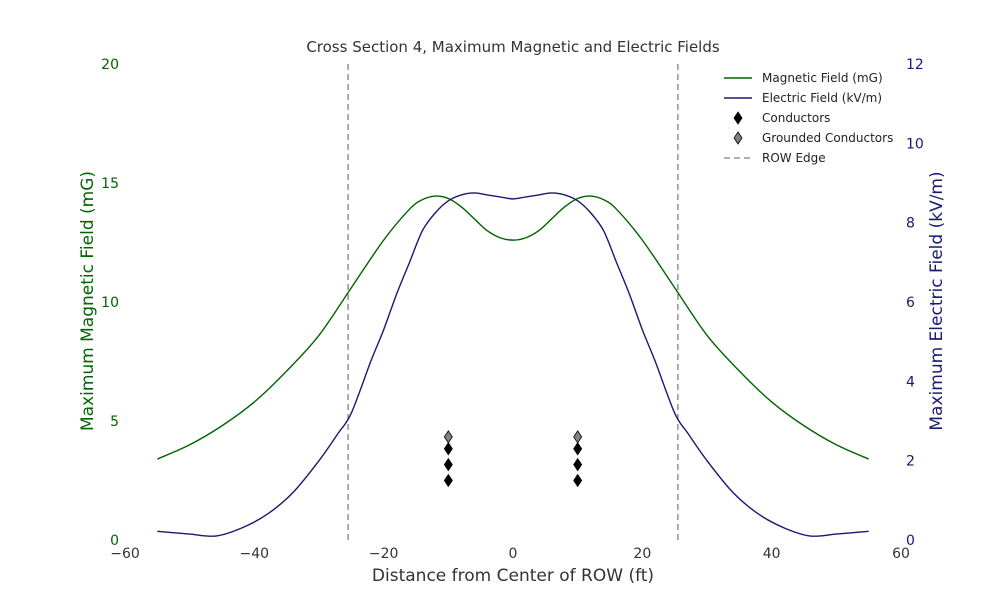  Describe the element at coordinates (915, 144) in the screenshot. I see `y-right-tick-label: 10` at that location.